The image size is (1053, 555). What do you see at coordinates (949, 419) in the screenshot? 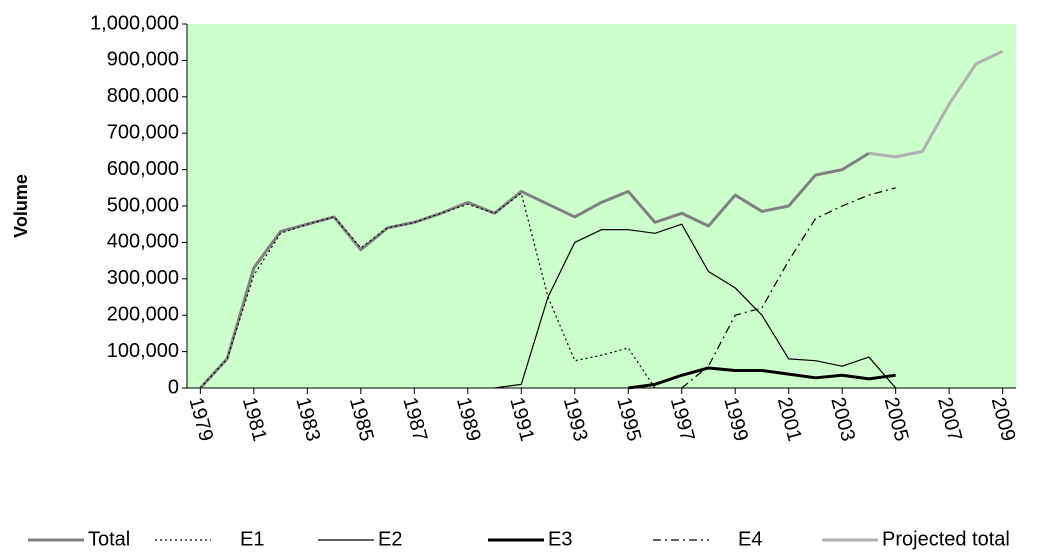
I see `x-tick-label: 2007` at bounding box center [949, 419].